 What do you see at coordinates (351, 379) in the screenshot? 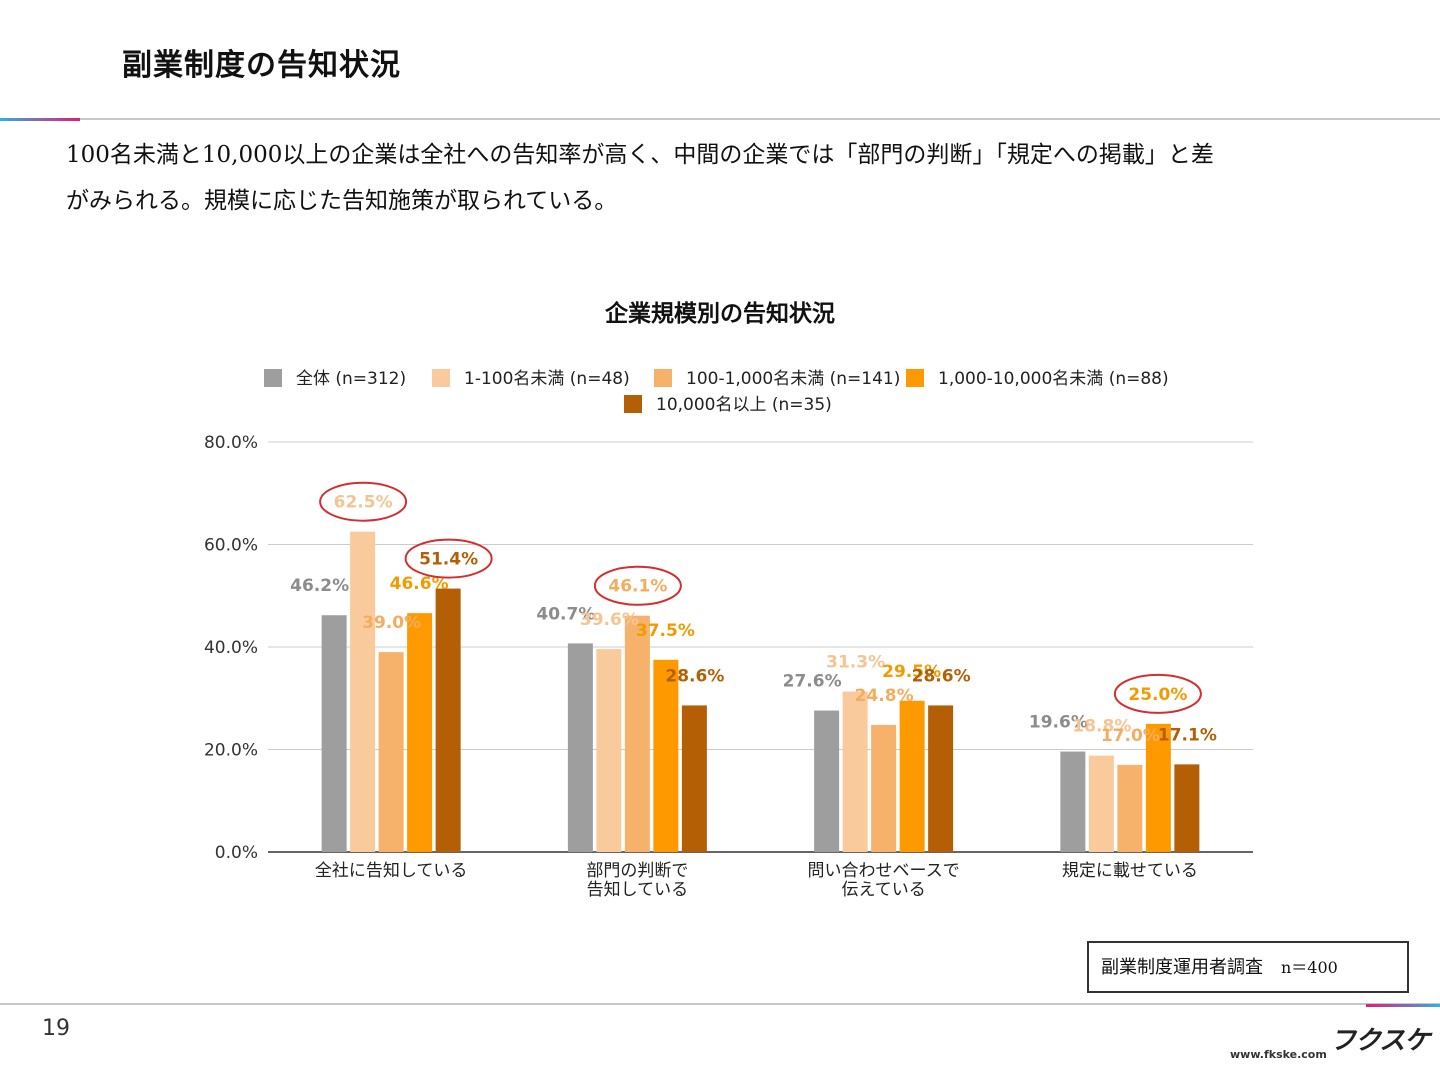
I see `legend-label: 全体 (n=312)` at bounding box center [351, 379].